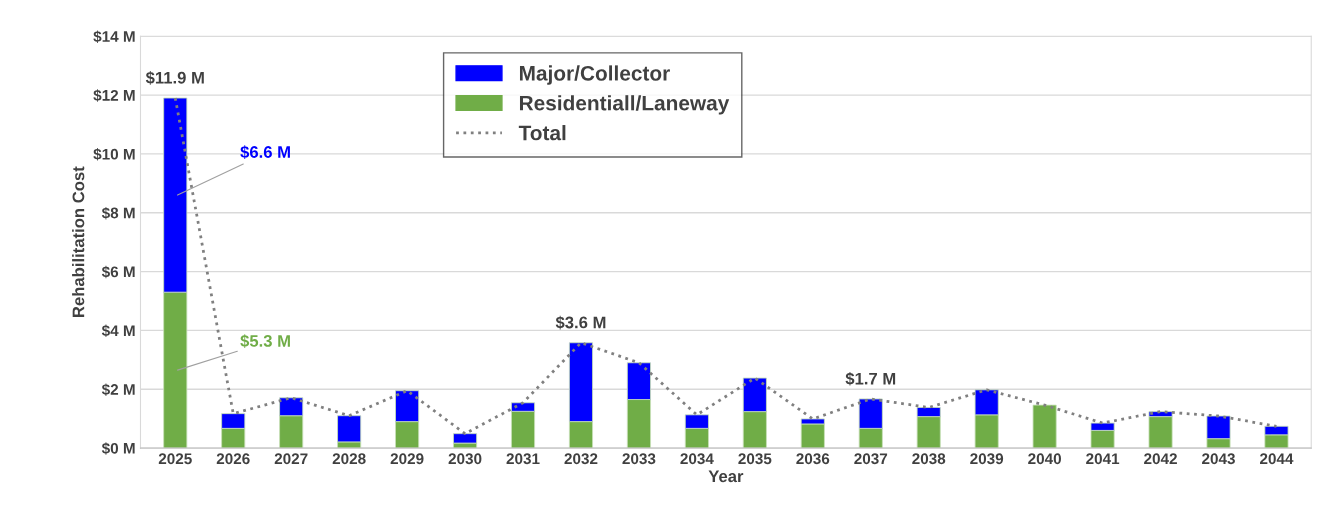  I want to click on x-tick-label: 2029, so click(407, 459).